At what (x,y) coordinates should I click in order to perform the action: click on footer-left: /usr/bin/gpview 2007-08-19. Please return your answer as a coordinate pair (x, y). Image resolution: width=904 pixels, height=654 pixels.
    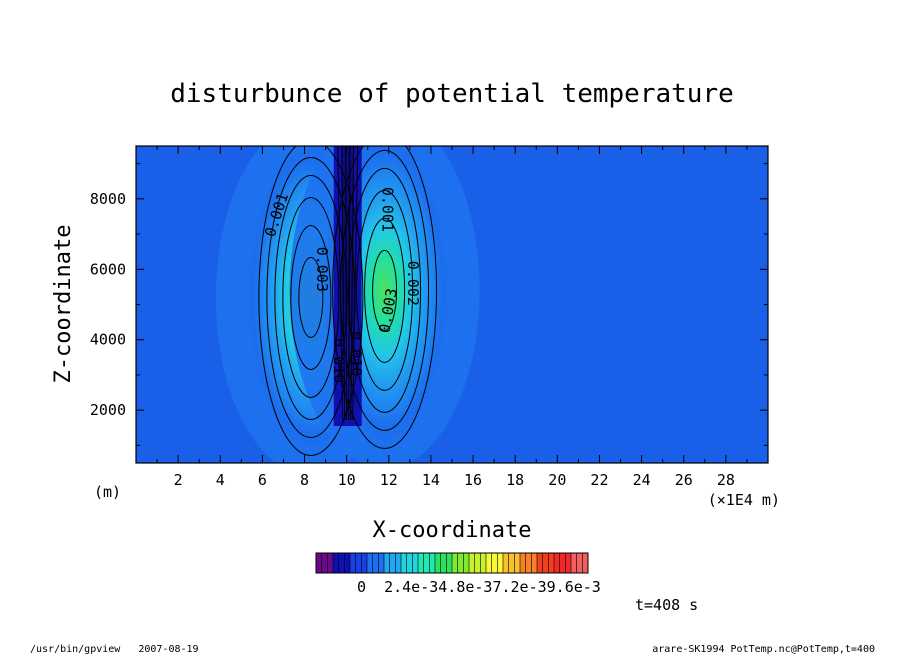
    Looking at the image, I should click on (114, 649).